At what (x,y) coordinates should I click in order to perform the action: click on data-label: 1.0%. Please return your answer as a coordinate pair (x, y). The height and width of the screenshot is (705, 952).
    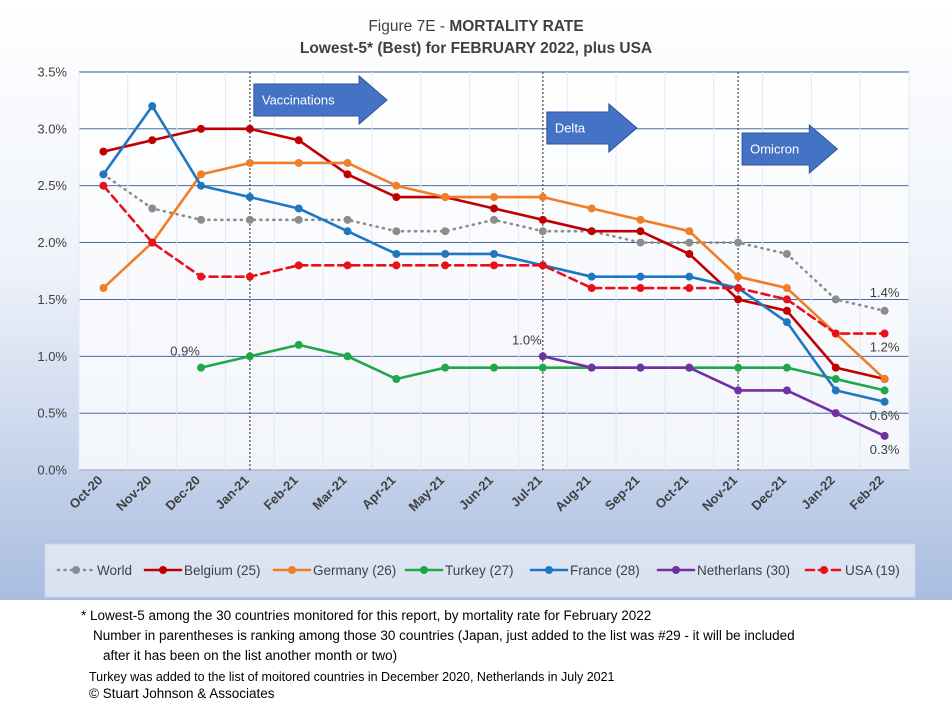
    Looking at the image, I should click on (527, 339).